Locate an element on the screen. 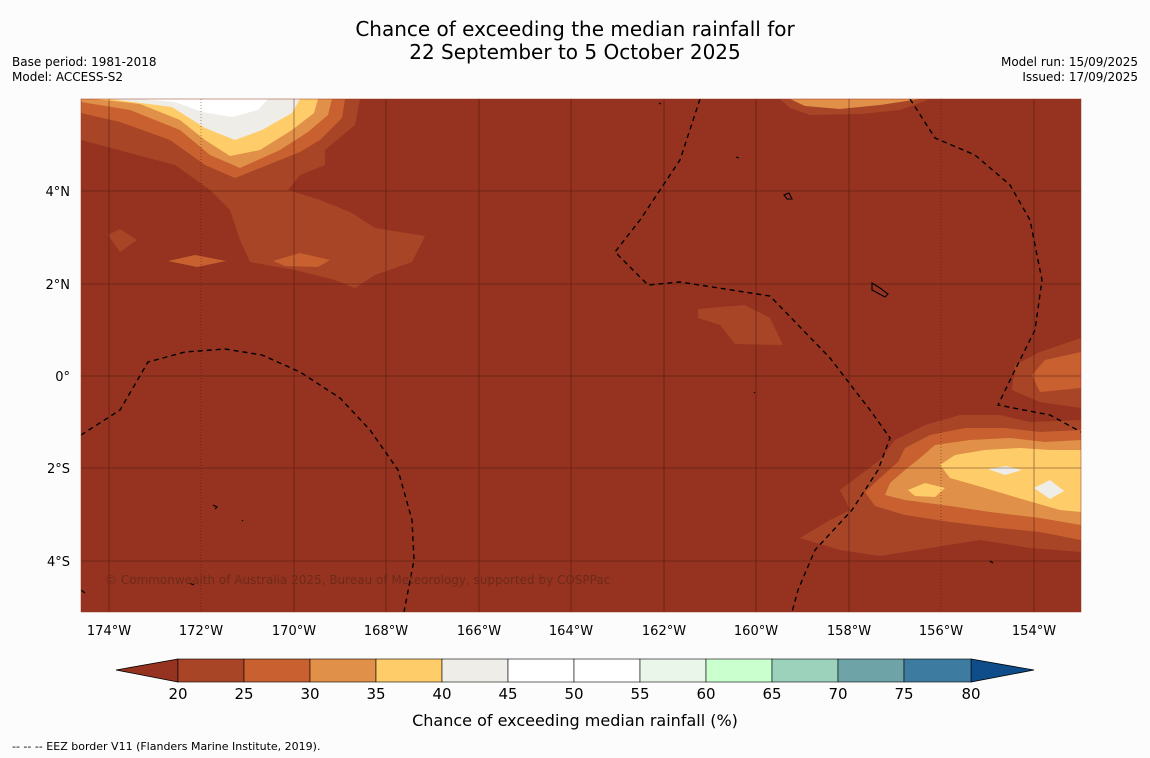 This screenshot has height=758, width=1150. colorbar-ticks: 20 25 30 35 40 45 50 55 60 65 70 75 80 is located at coordinates (574, 694).